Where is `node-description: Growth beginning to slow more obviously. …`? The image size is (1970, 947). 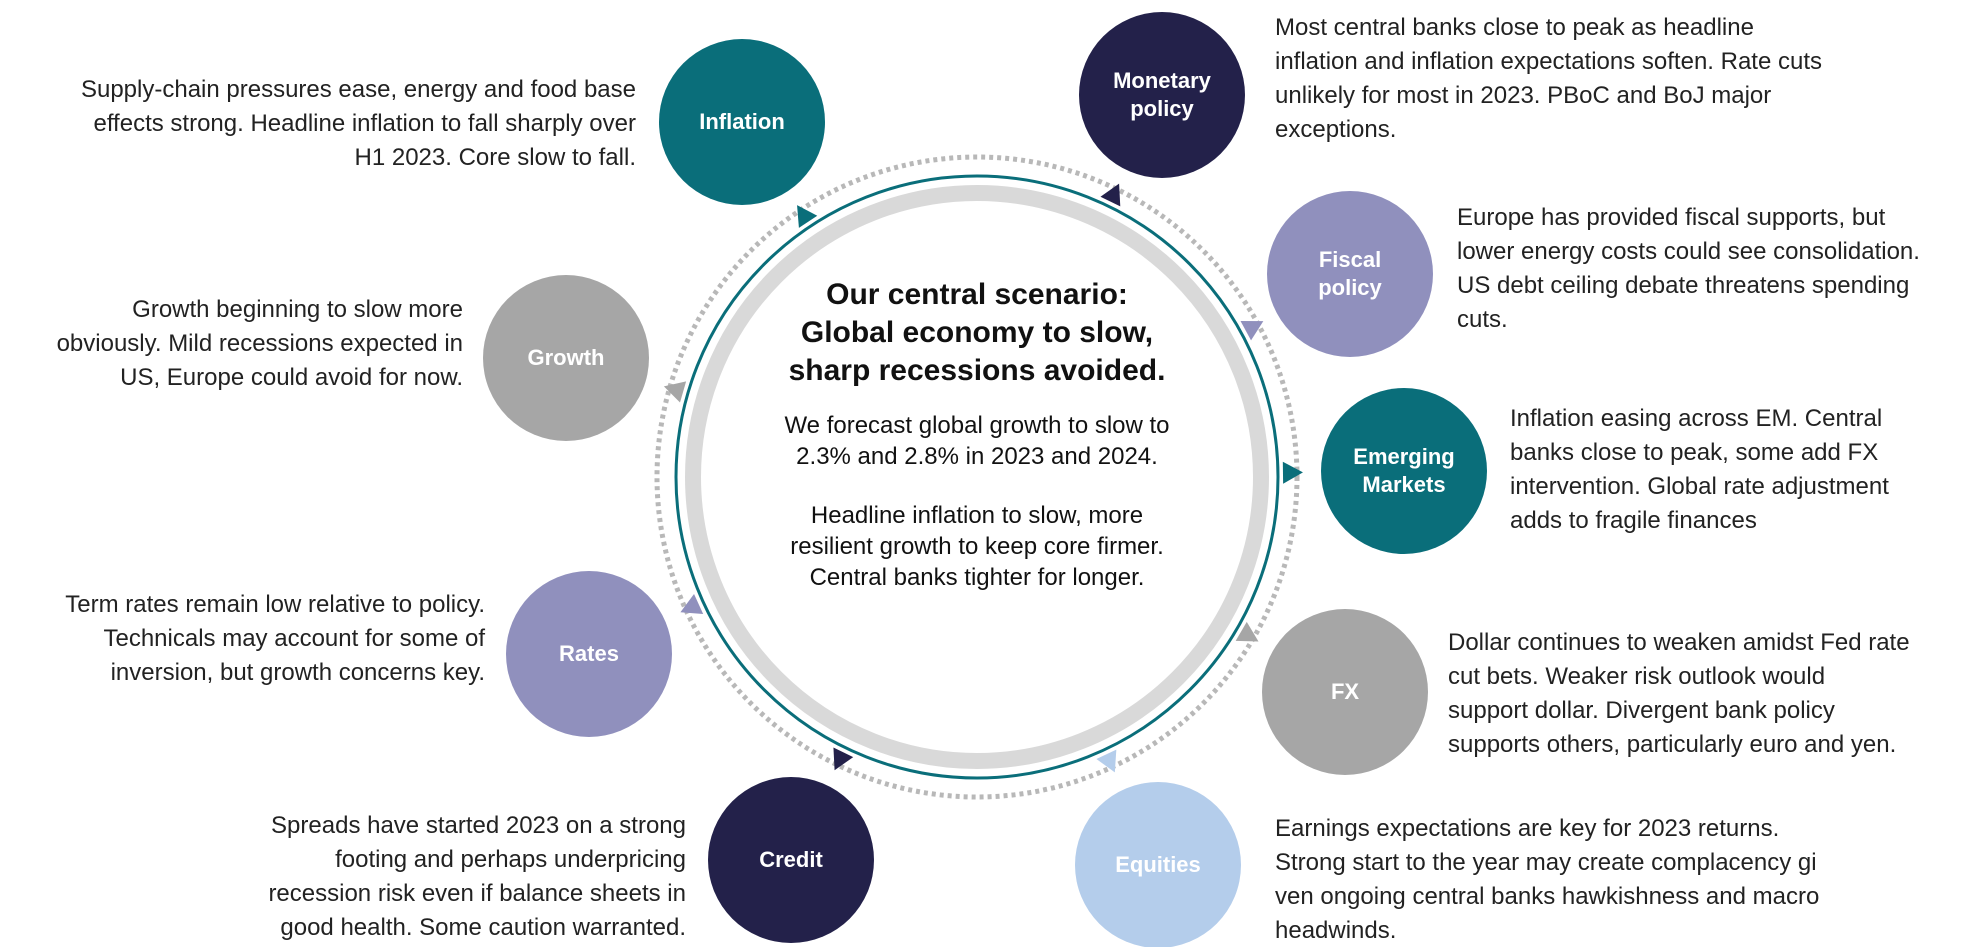 node-description: Growth beginning to slow more obviously. … is located at coordinates (260, 344).